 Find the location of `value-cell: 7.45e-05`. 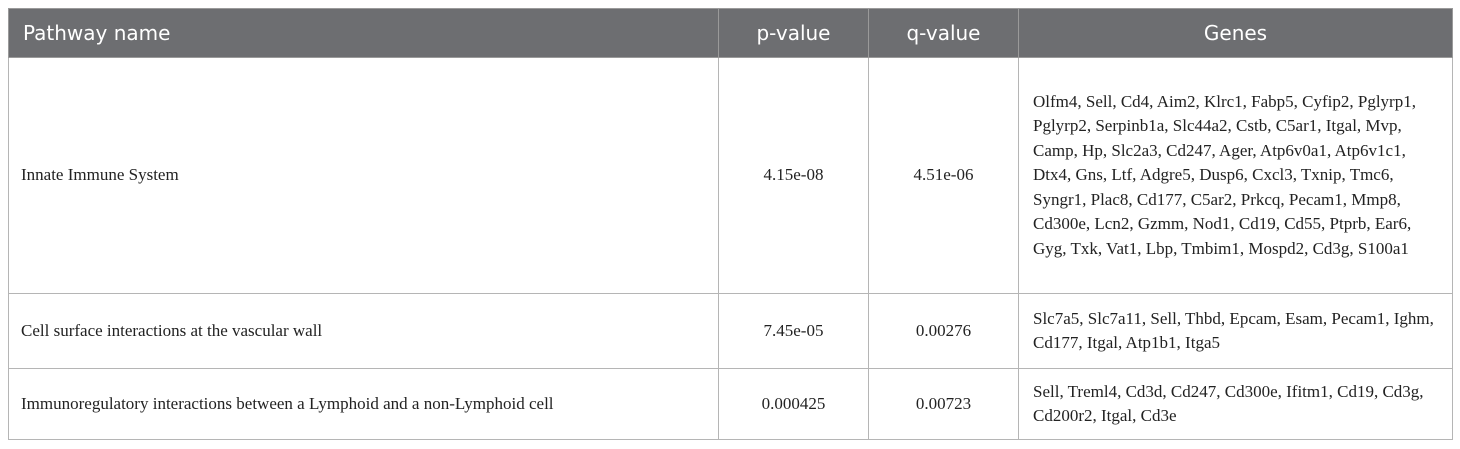

value-cell: 7.45e-05 is located at coordinates (793, 331).